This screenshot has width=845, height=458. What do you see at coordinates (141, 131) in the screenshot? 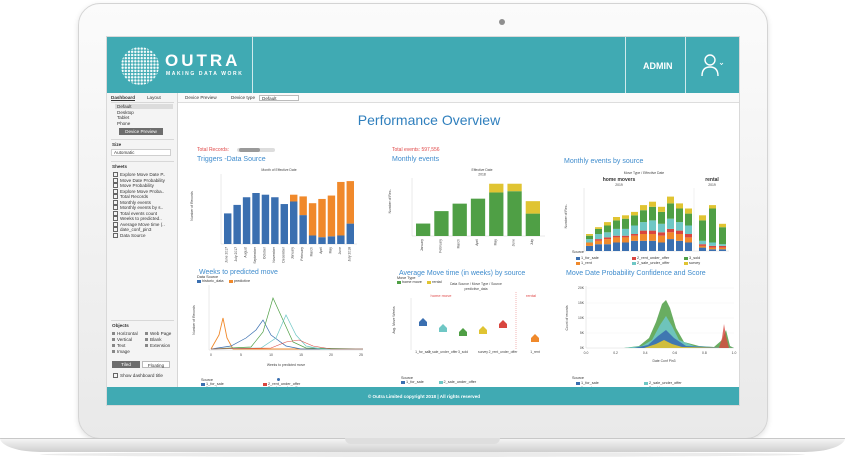
I see `device-preview-button: Device Preview` at bounding box center [141, 131].